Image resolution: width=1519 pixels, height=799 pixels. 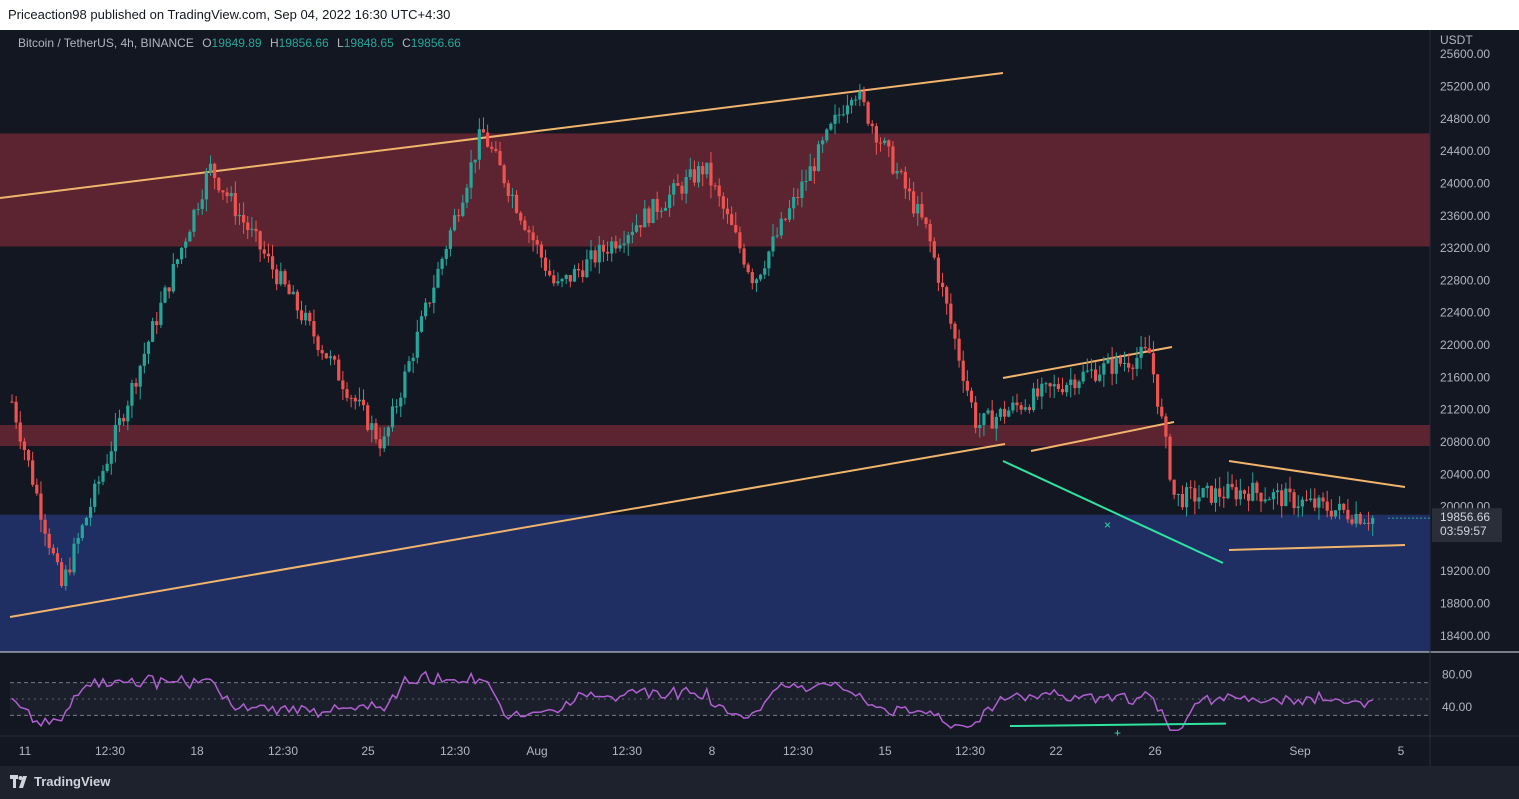 I want to click on rsi-pane: +, so click(x=759, y=695).